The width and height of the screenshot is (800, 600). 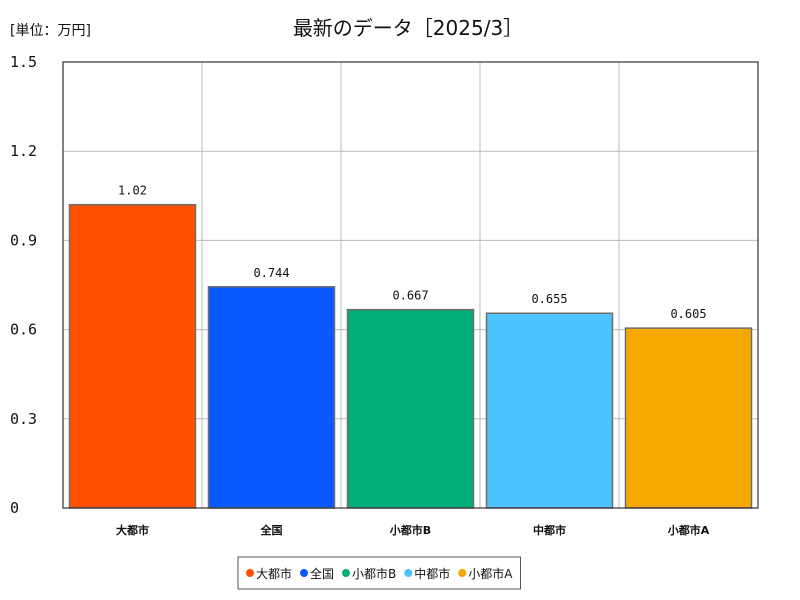 I want to click on legend-label: 大都市, so click(x=274, y=573).